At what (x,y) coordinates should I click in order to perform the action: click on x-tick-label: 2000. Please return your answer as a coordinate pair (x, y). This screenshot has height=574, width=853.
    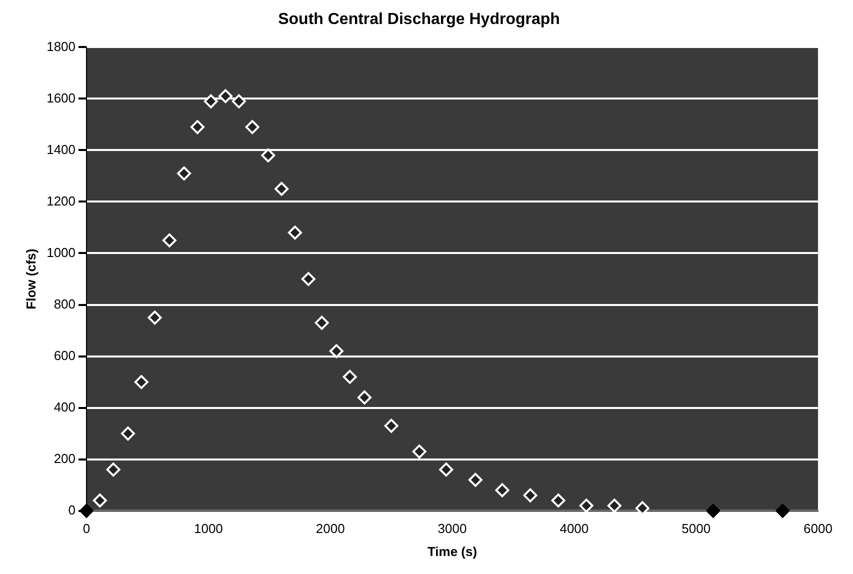
    Looking at the image, I should click on (330, 528).